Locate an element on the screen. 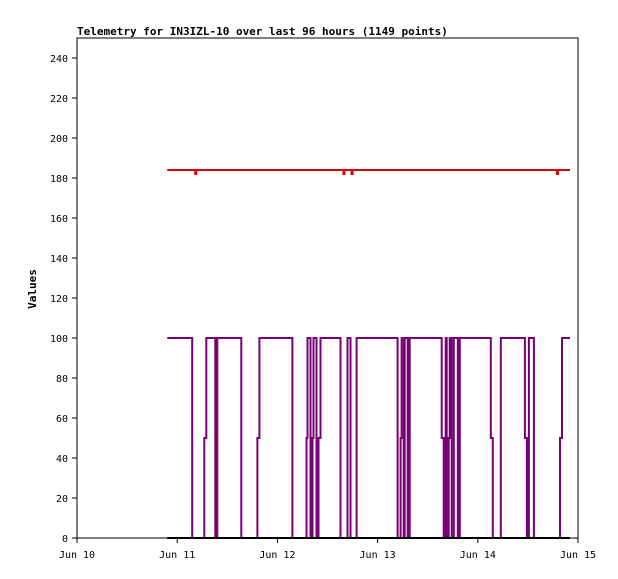  y-tick-label: 40 is located at coordinates (62, 459).